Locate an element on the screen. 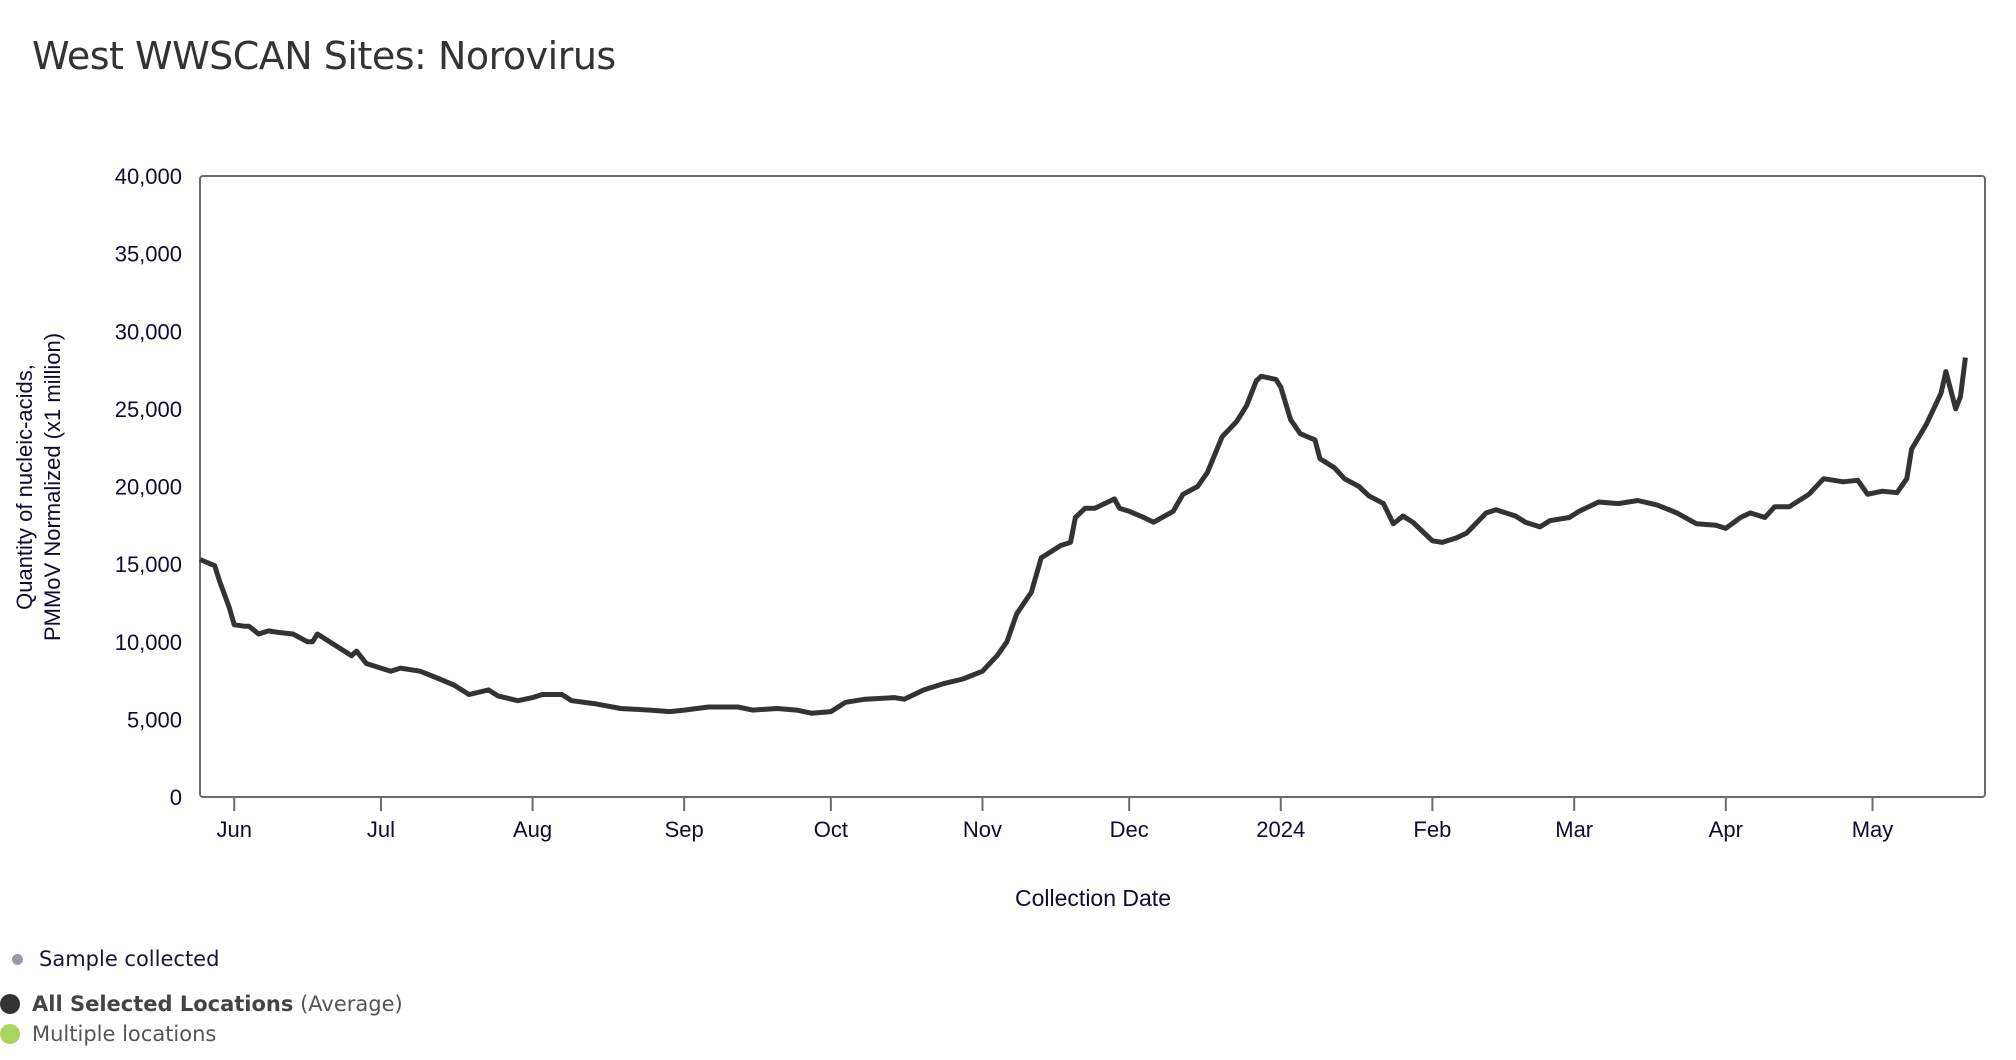  y-tick-label: 20,000 is located at coordinates (148, 487).